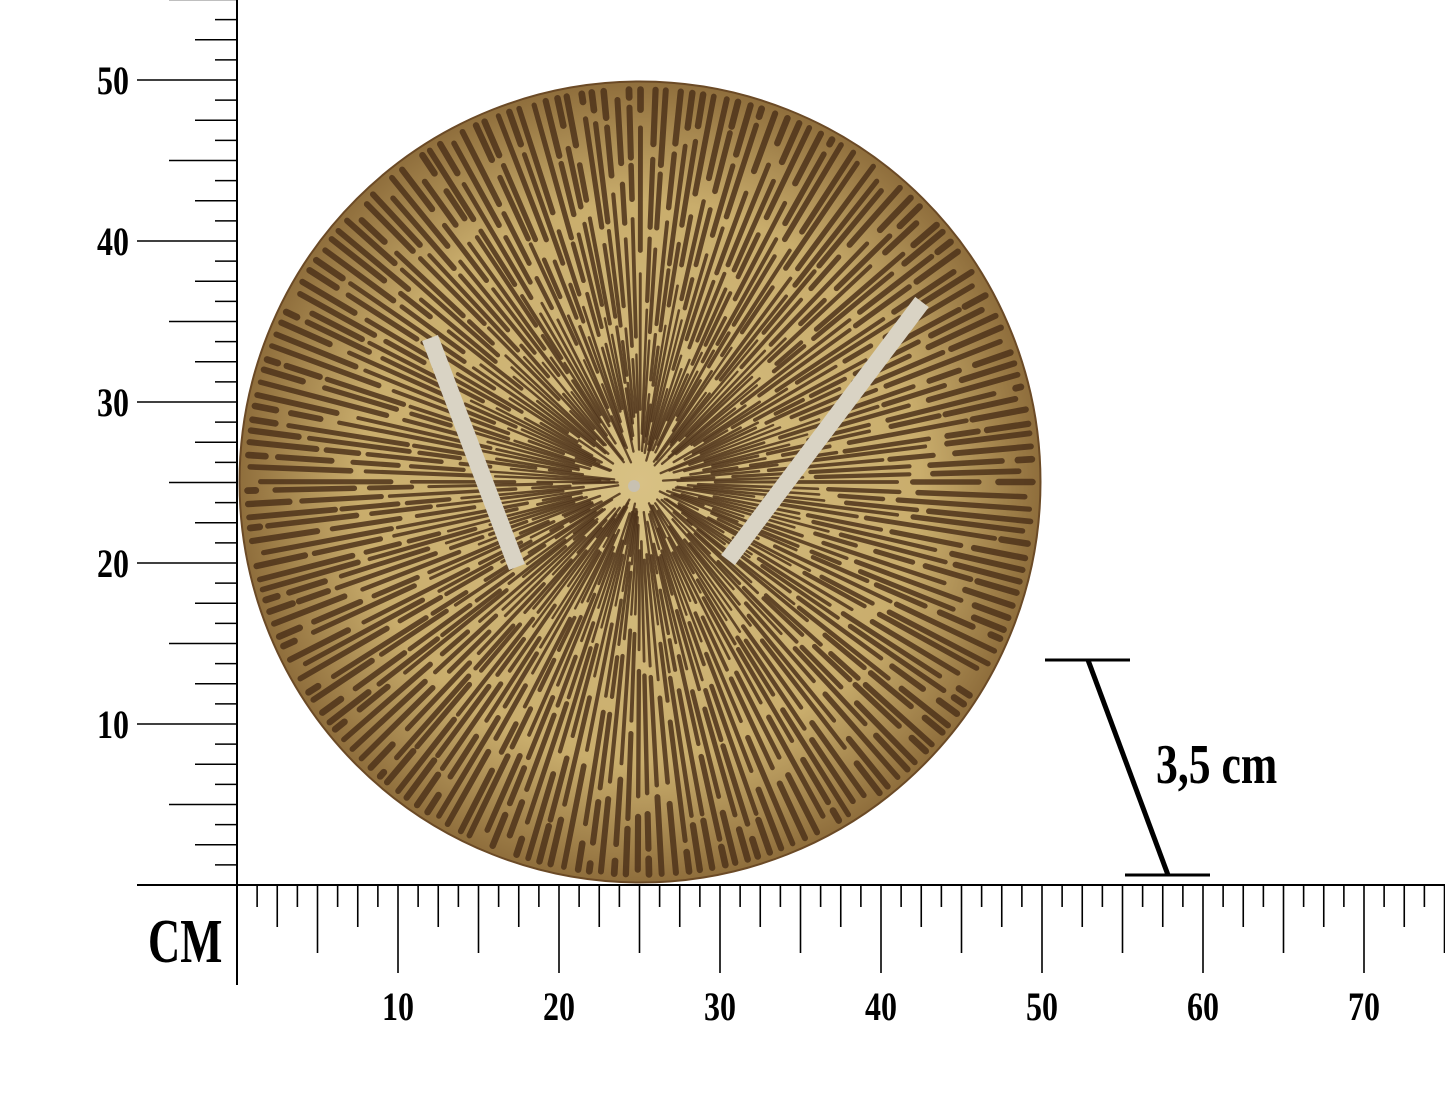  What do you see at coordinates (825, 431) in the screenshot?
I see `minute-hand` at bounding box center [825, 431].